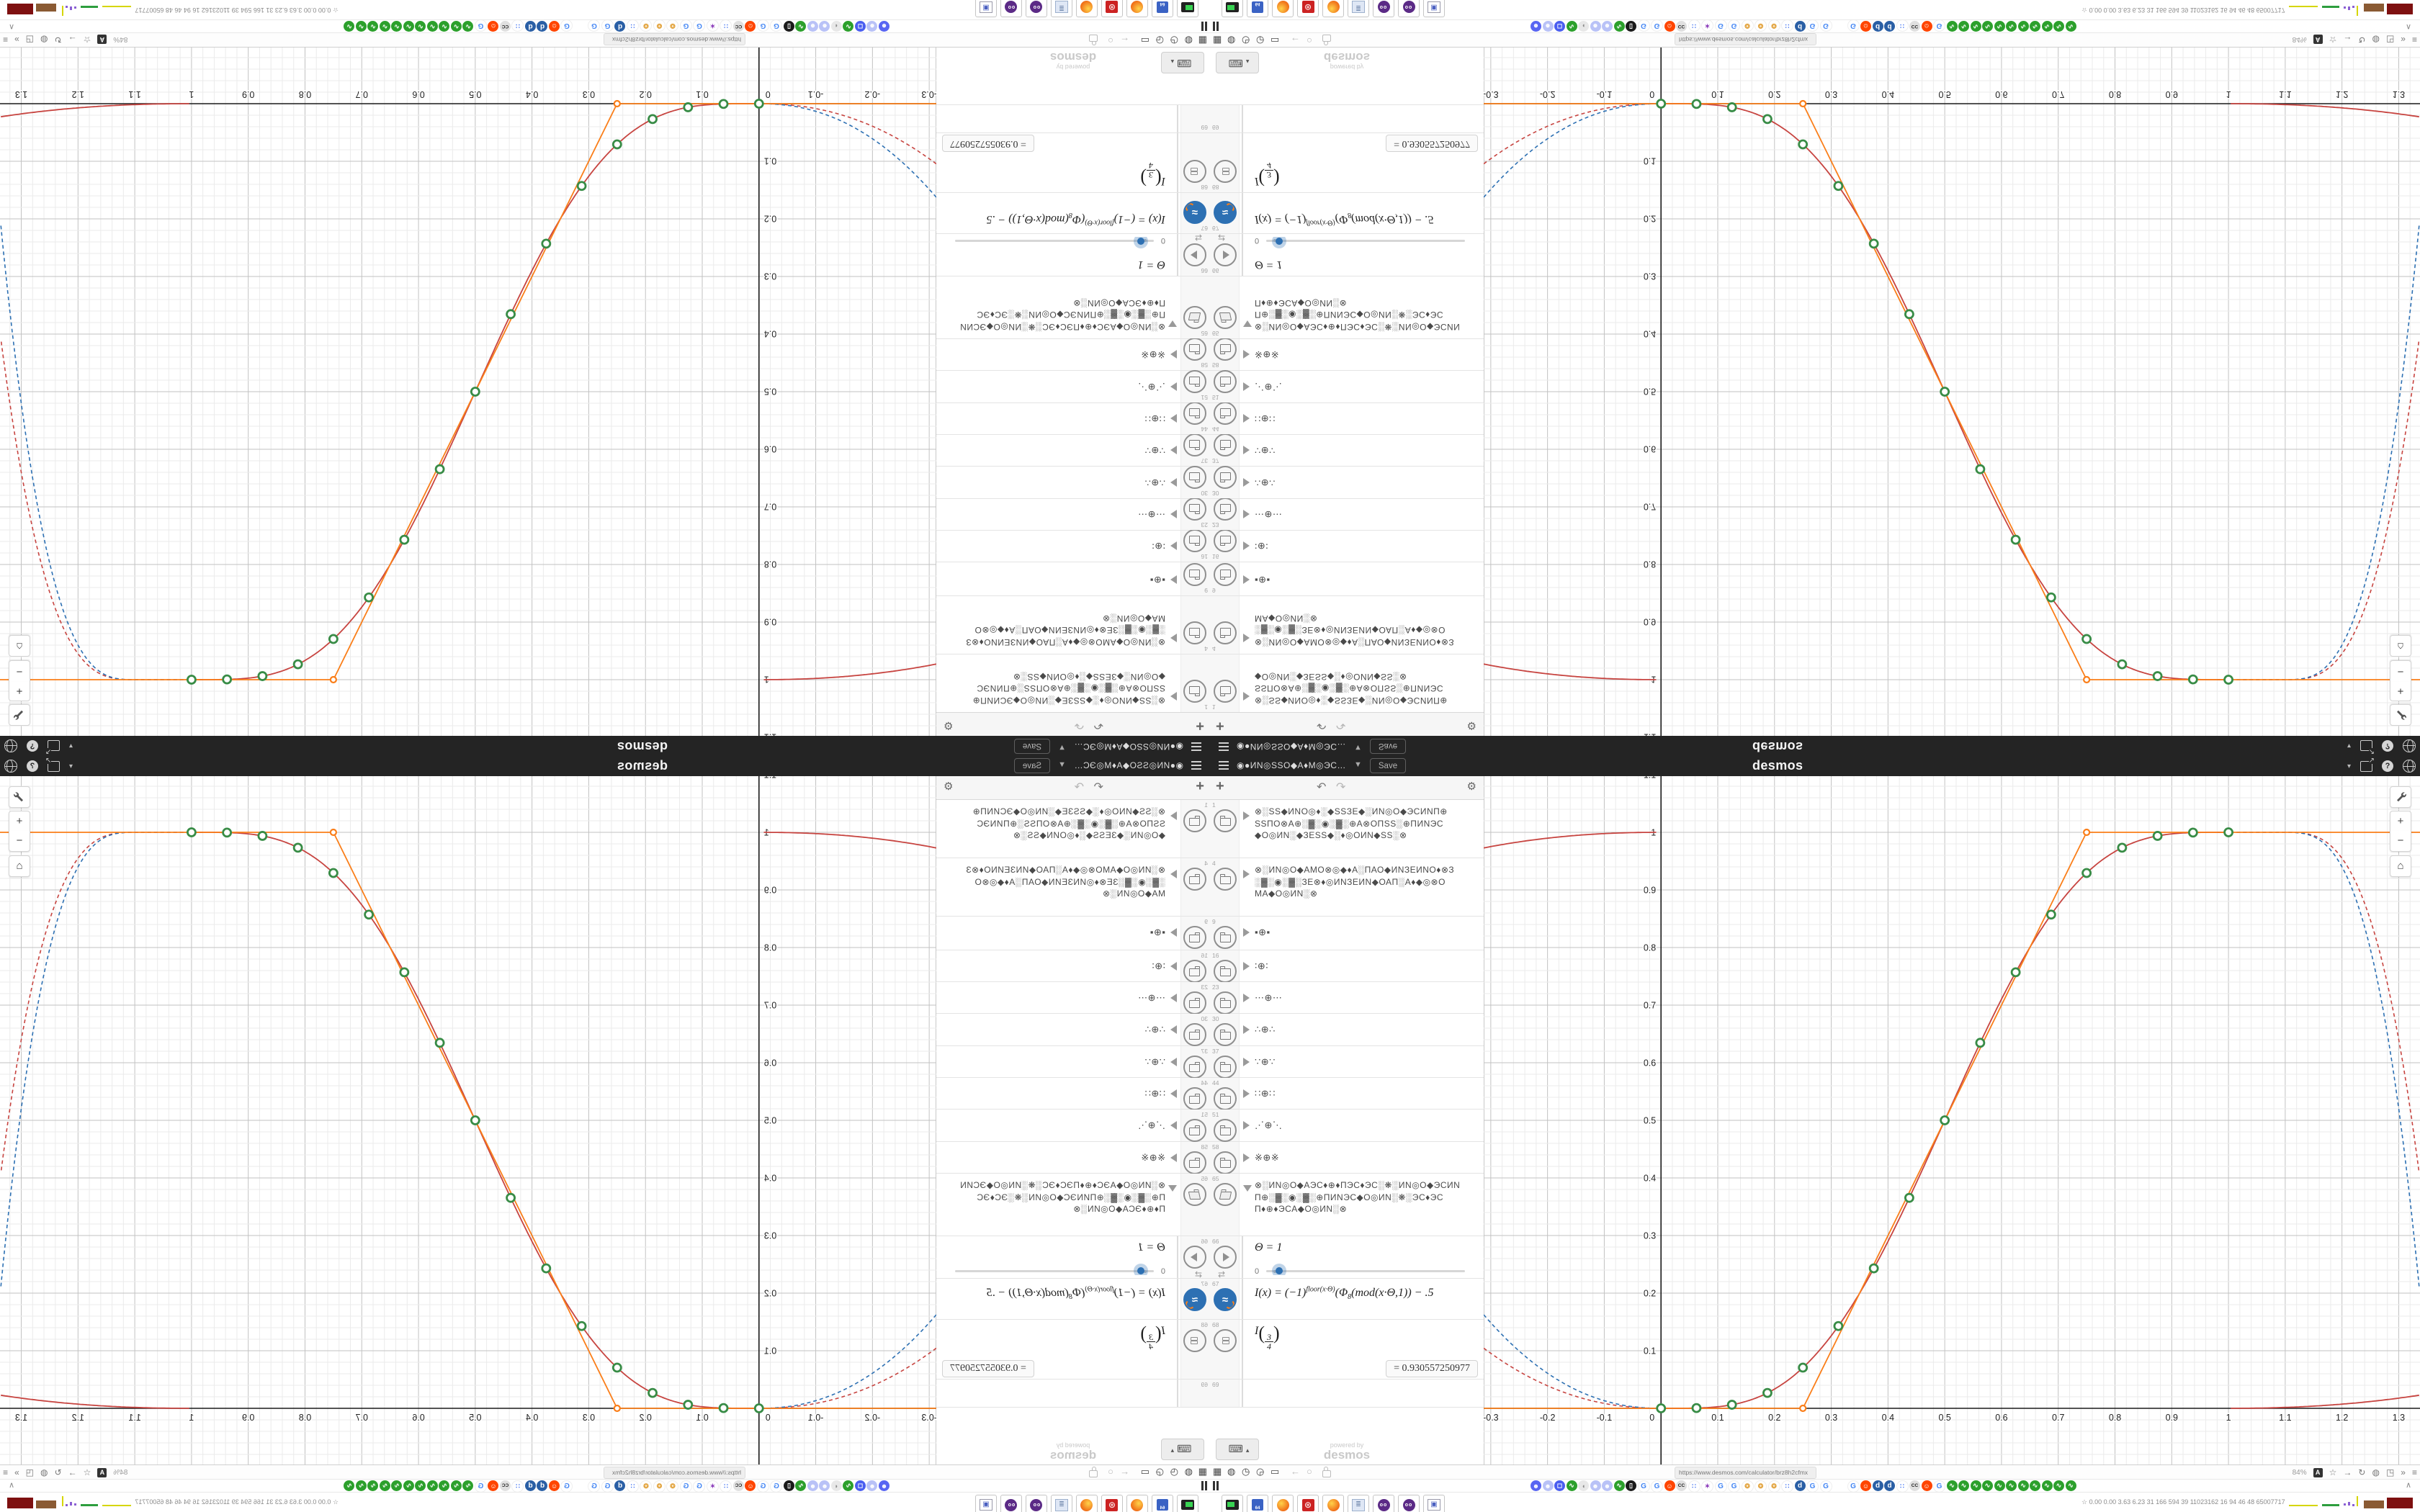 The image size is (2420, 1512). What do you see at coordinates (1203, 1485) in the screenshot?
I see `pause-icon` at bounding box center [1203, 1485].